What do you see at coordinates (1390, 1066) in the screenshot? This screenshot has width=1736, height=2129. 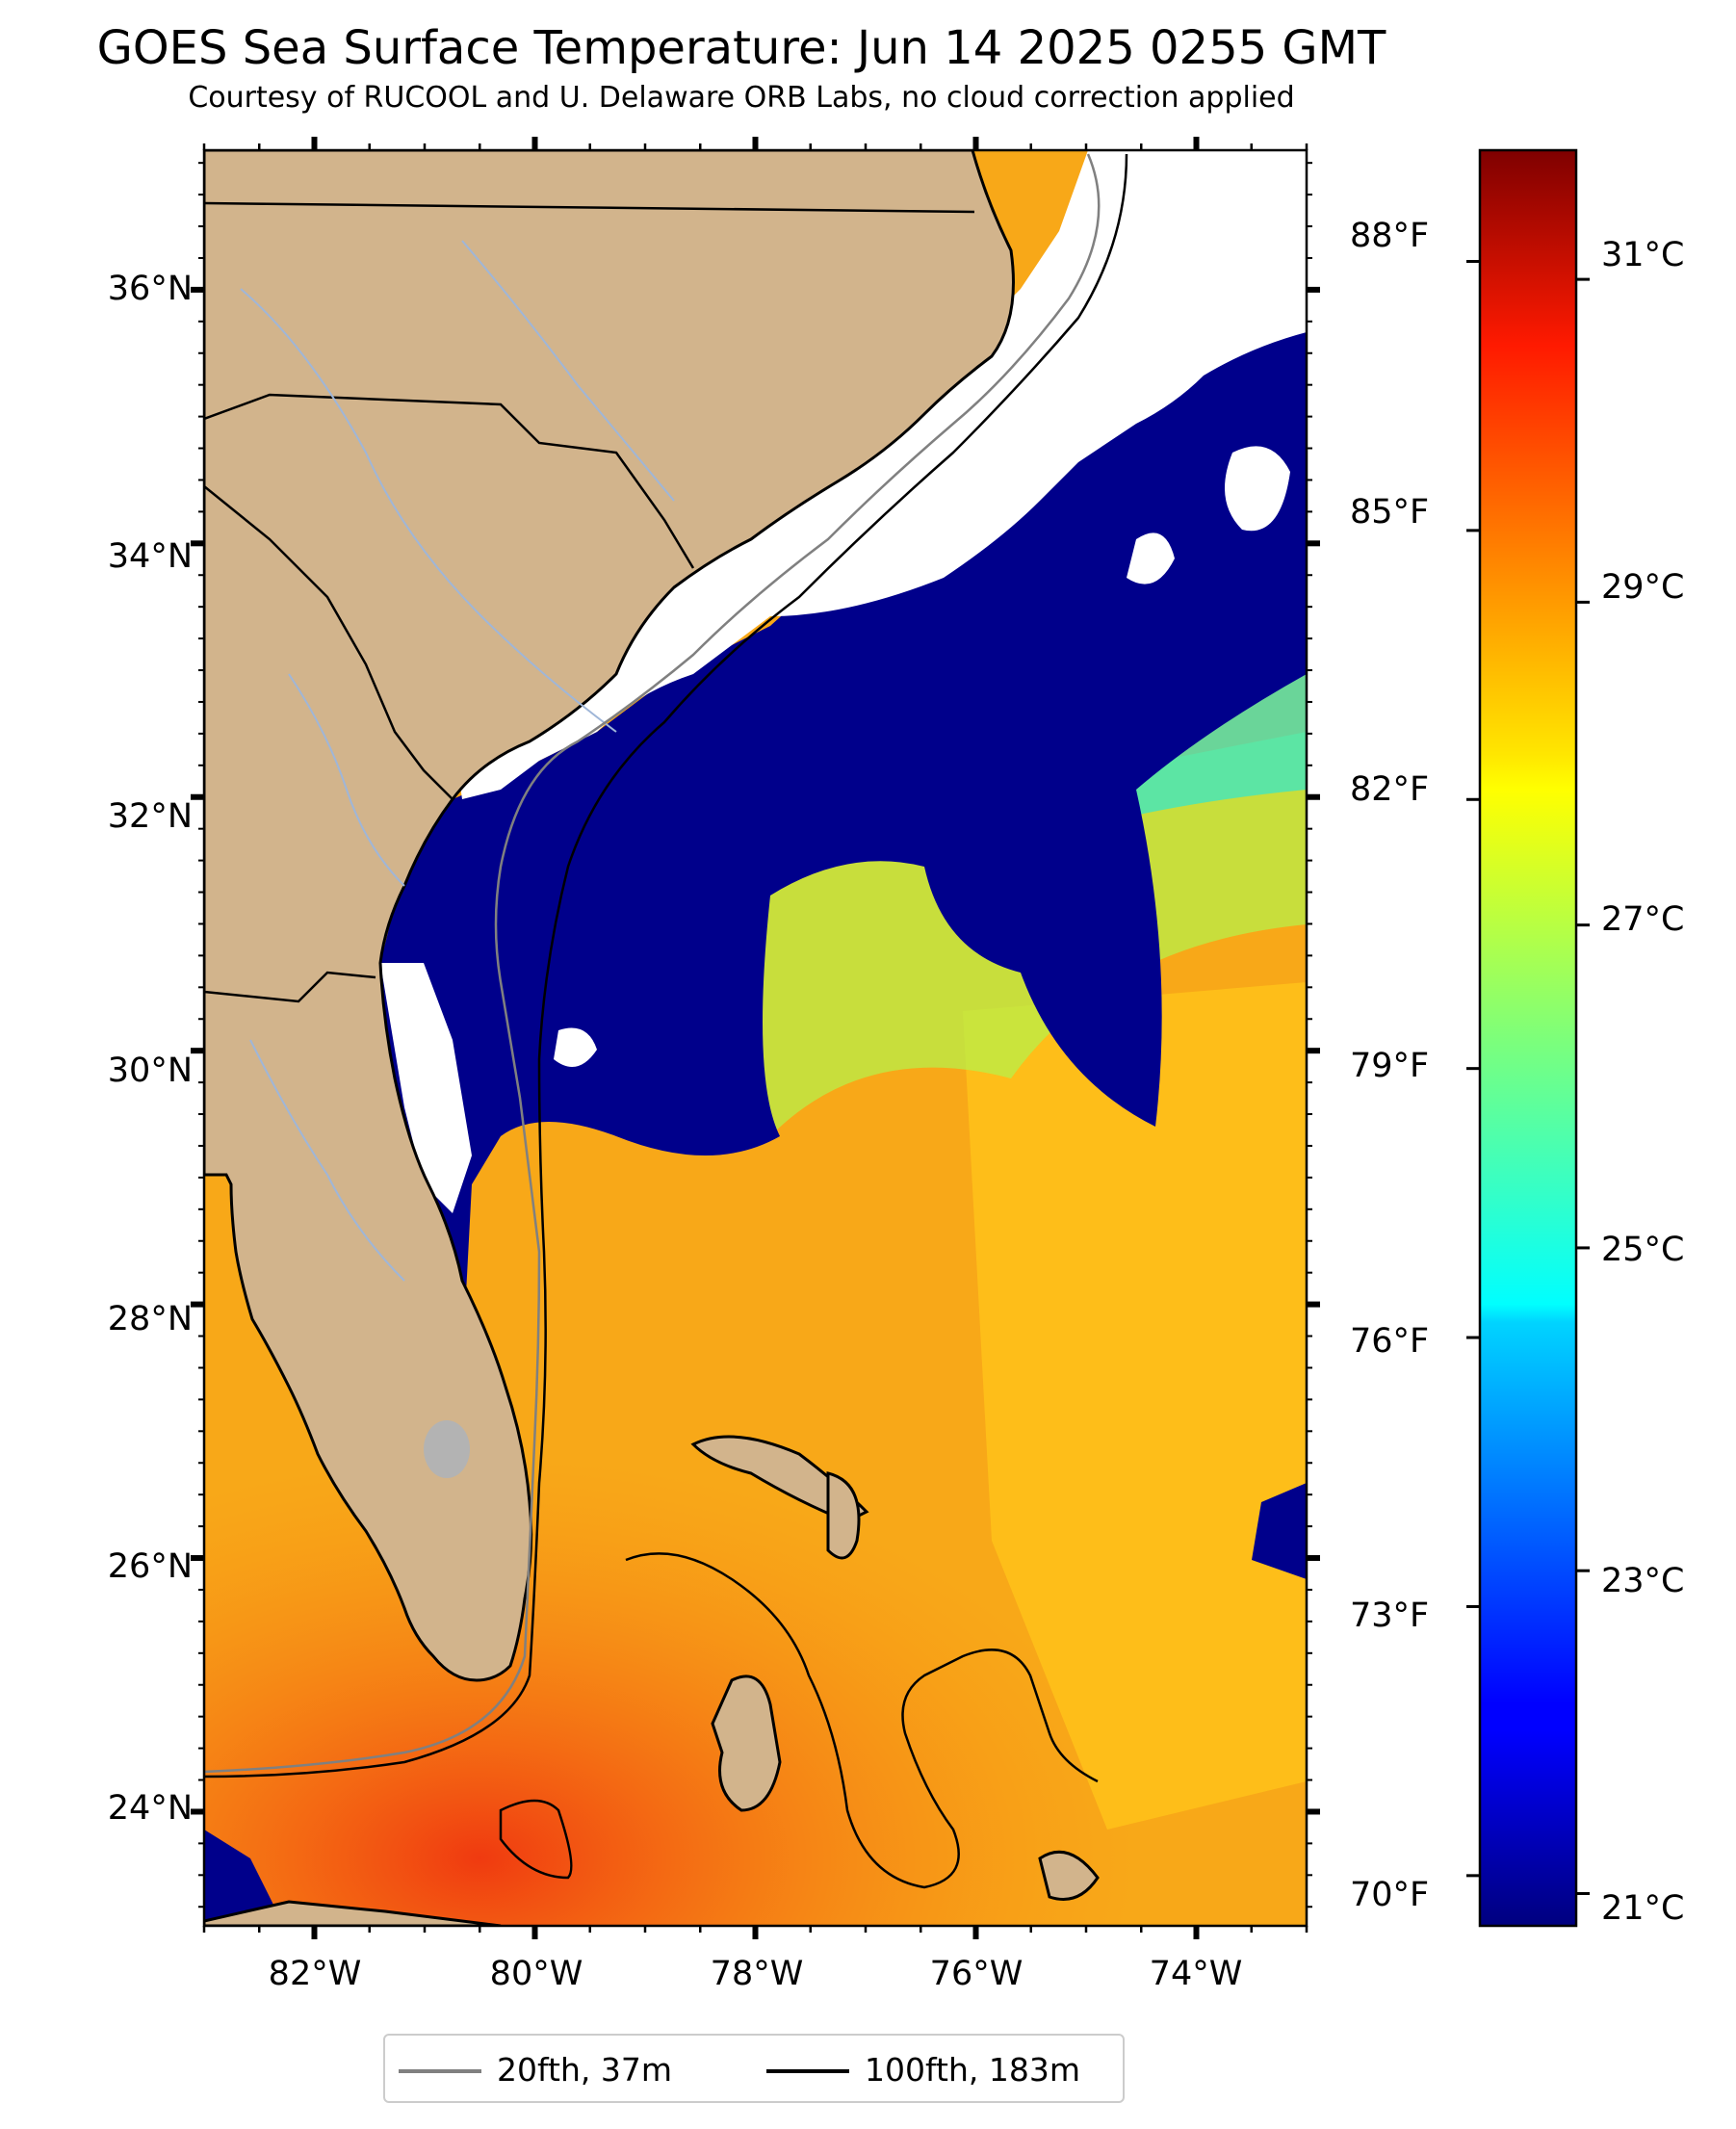 I see `fahrenheit-label: 79°F` at bounding box center [1390, 1066].